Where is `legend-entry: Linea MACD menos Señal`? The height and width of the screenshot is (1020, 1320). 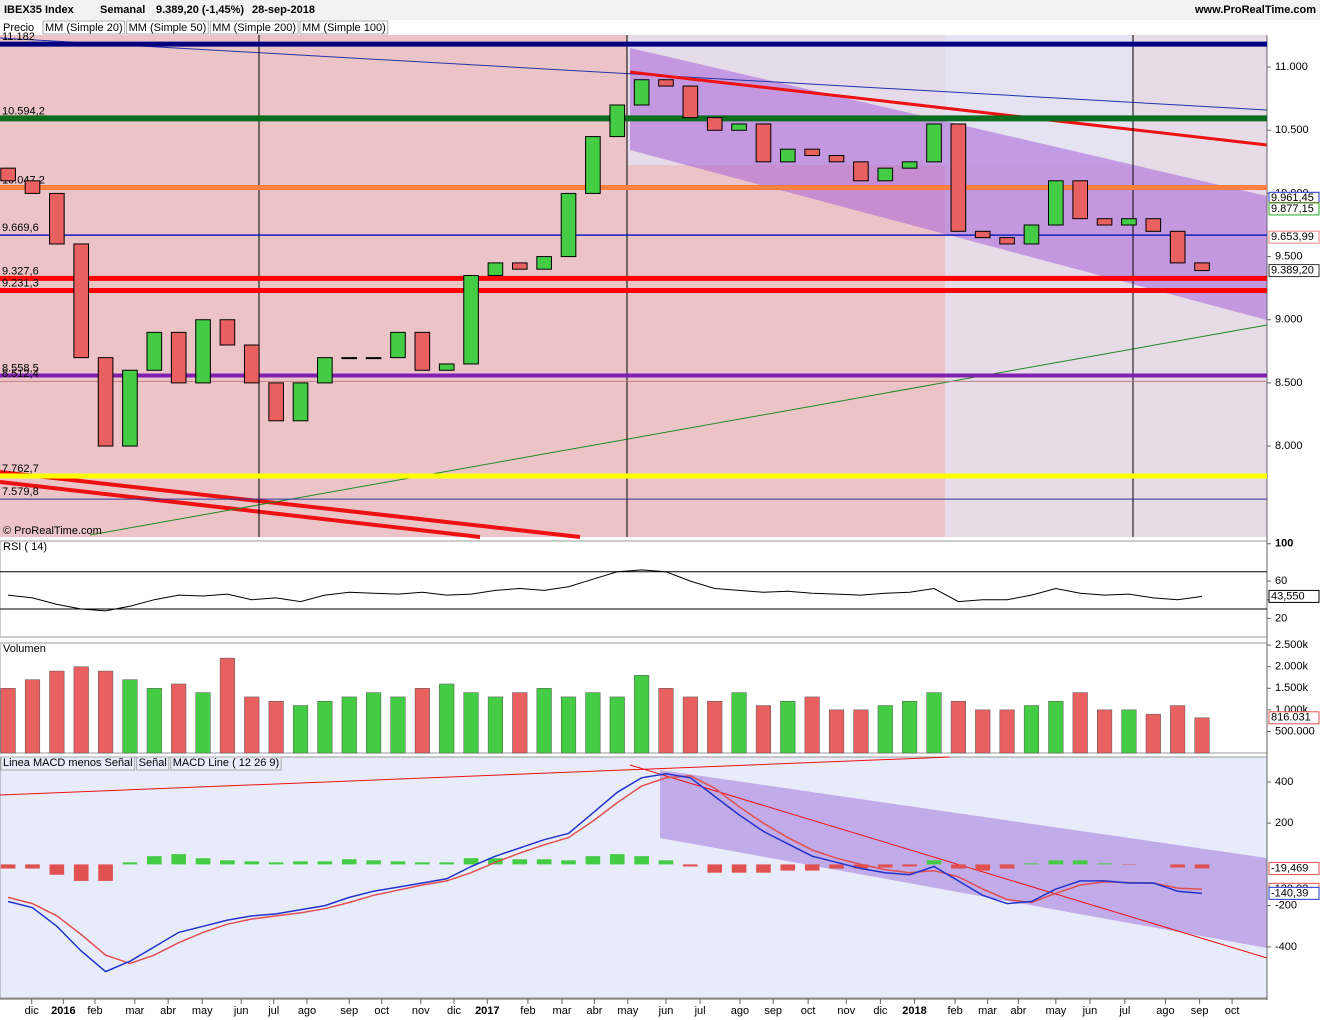
legend-entry: Linea MACD menos Señal is located at coordinates (68, 763).